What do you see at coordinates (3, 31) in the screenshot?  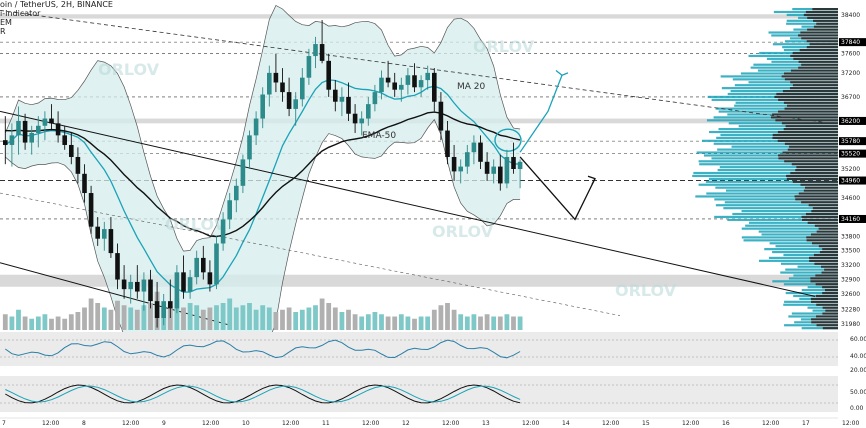 I see `indicator-name-3: R` at bounding box center [3, 31].